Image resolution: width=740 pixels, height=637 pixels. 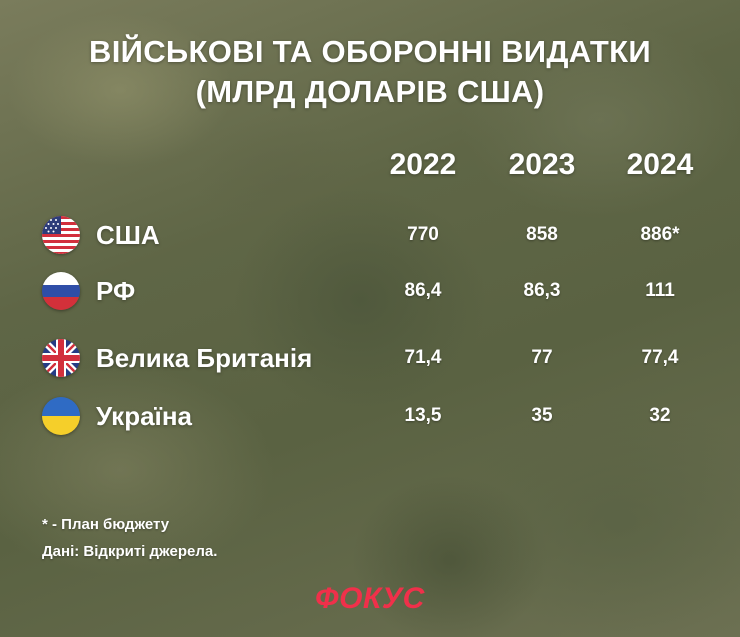 What do you see at coordinates (130, 551) in the screenshot?
I see `source-note: Дані: Відкриті джерела.` at bounding box center [130, 551].